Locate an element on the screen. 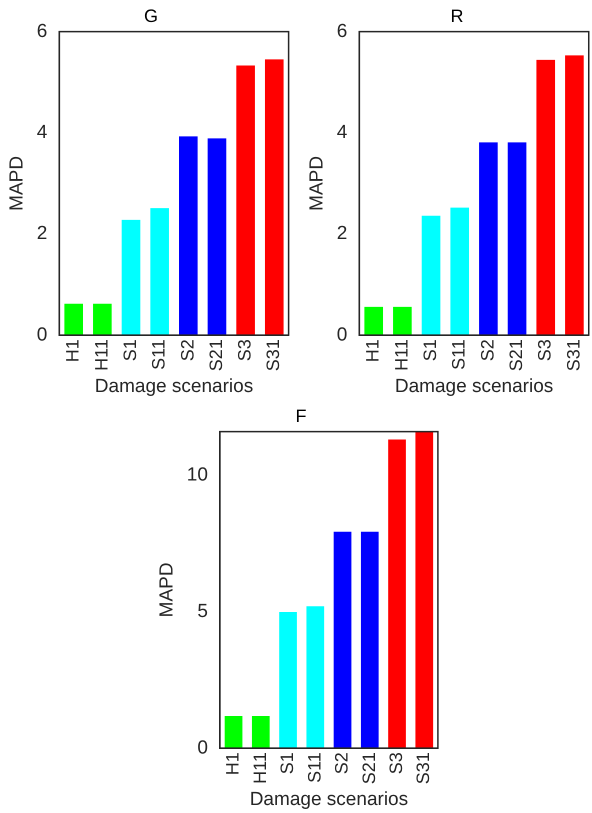  chart-title: R is located at coordinates (457, 16).